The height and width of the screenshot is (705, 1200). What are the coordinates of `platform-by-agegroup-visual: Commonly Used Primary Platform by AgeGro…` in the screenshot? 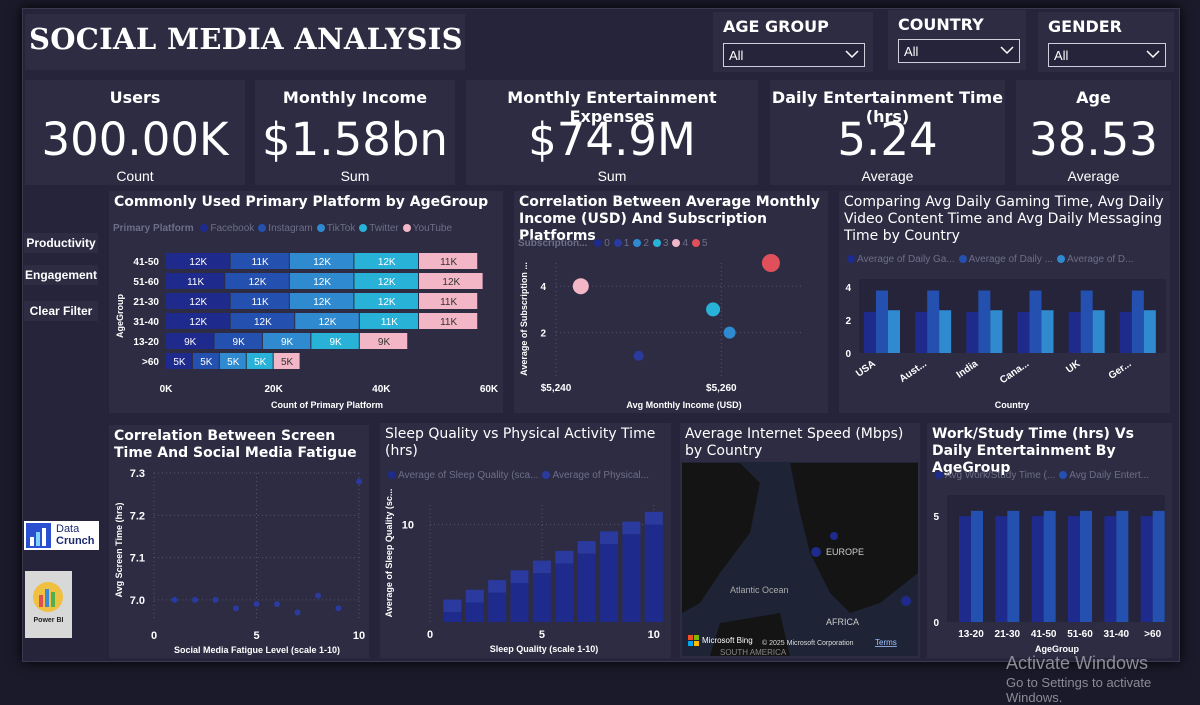 It's located at (306, 302).